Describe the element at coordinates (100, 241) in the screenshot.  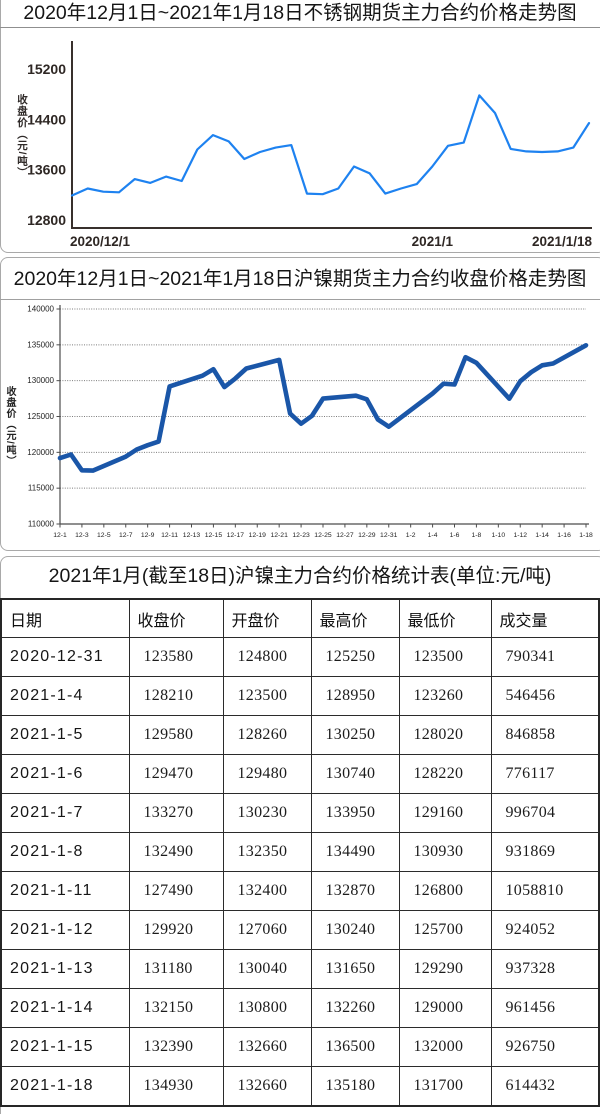
I see `steel-x-tick-label: 2020/12/1` at that location.